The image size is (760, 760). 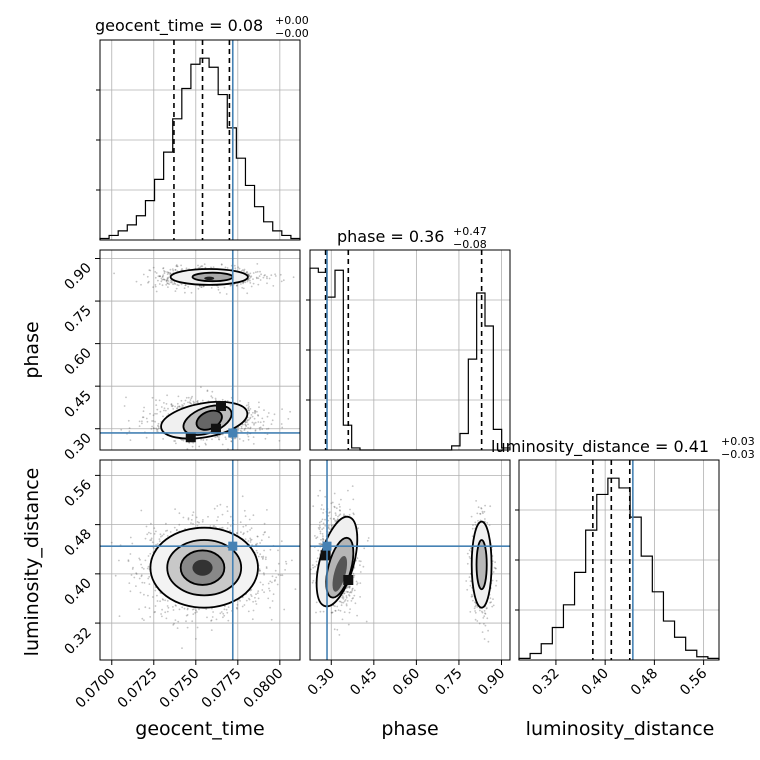 What do you see at coordinates (448, 682) in the screenshot?
I see `x-tick-label-phase: 0.75` at bounding box center [448, 682].